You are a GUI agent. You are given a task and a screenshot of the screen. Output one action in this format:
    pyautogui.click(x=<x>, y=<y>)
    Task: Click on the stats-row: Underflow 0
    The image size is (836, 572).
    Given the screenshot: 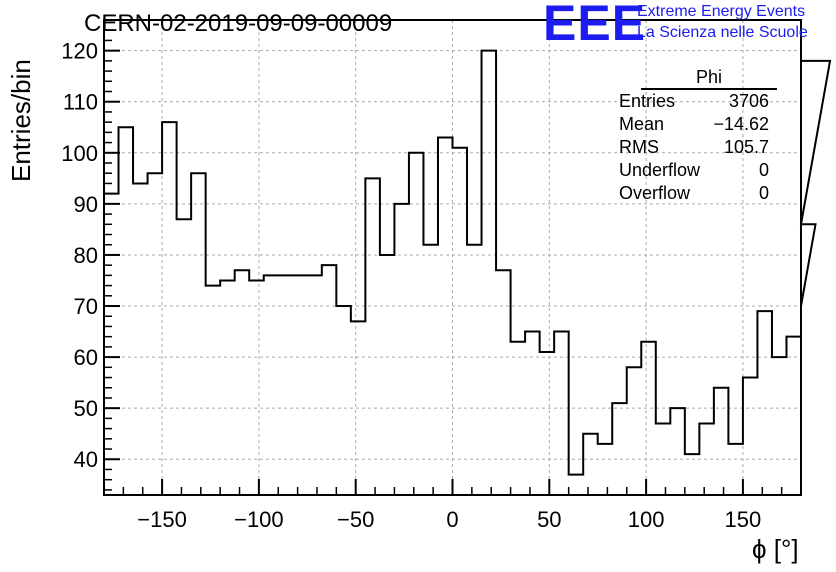 What is the action you would take?
    pyautogui.click(x=694, y=170)
    